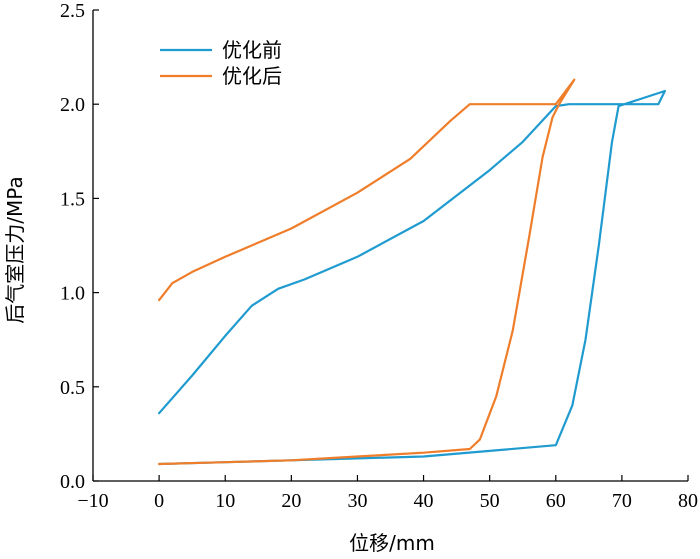 This screenshot has height=559, width=700. I want to click on y-tick-label: 1.0, so click(72, 294).